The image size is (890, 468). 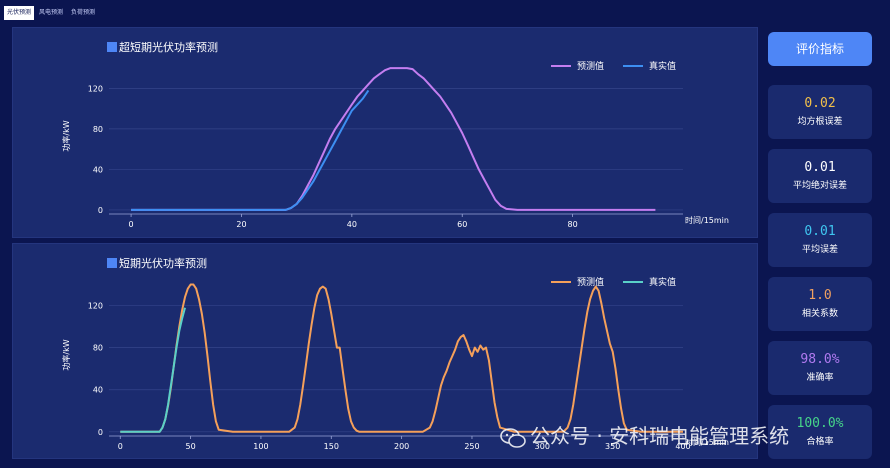 I want to click on metric-value: 0.02, so click(x=820, y=103).